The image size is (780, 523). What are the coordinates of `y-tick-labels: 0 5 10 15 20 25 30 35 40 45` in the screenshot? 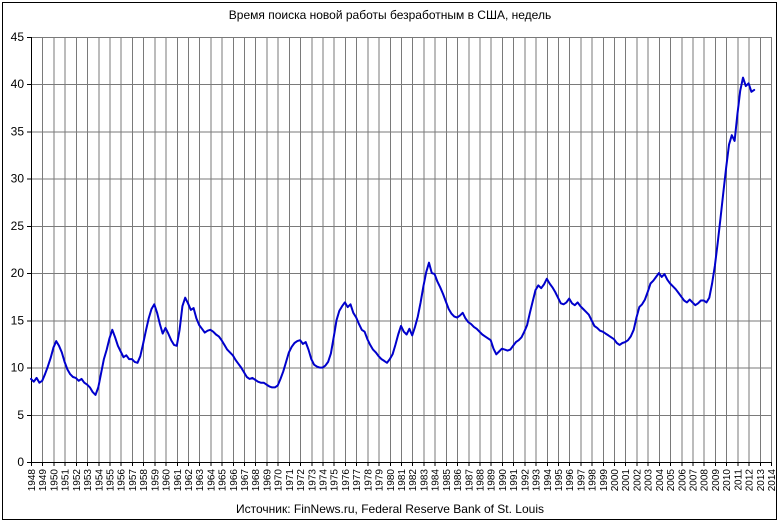 It's located at (18, 249).